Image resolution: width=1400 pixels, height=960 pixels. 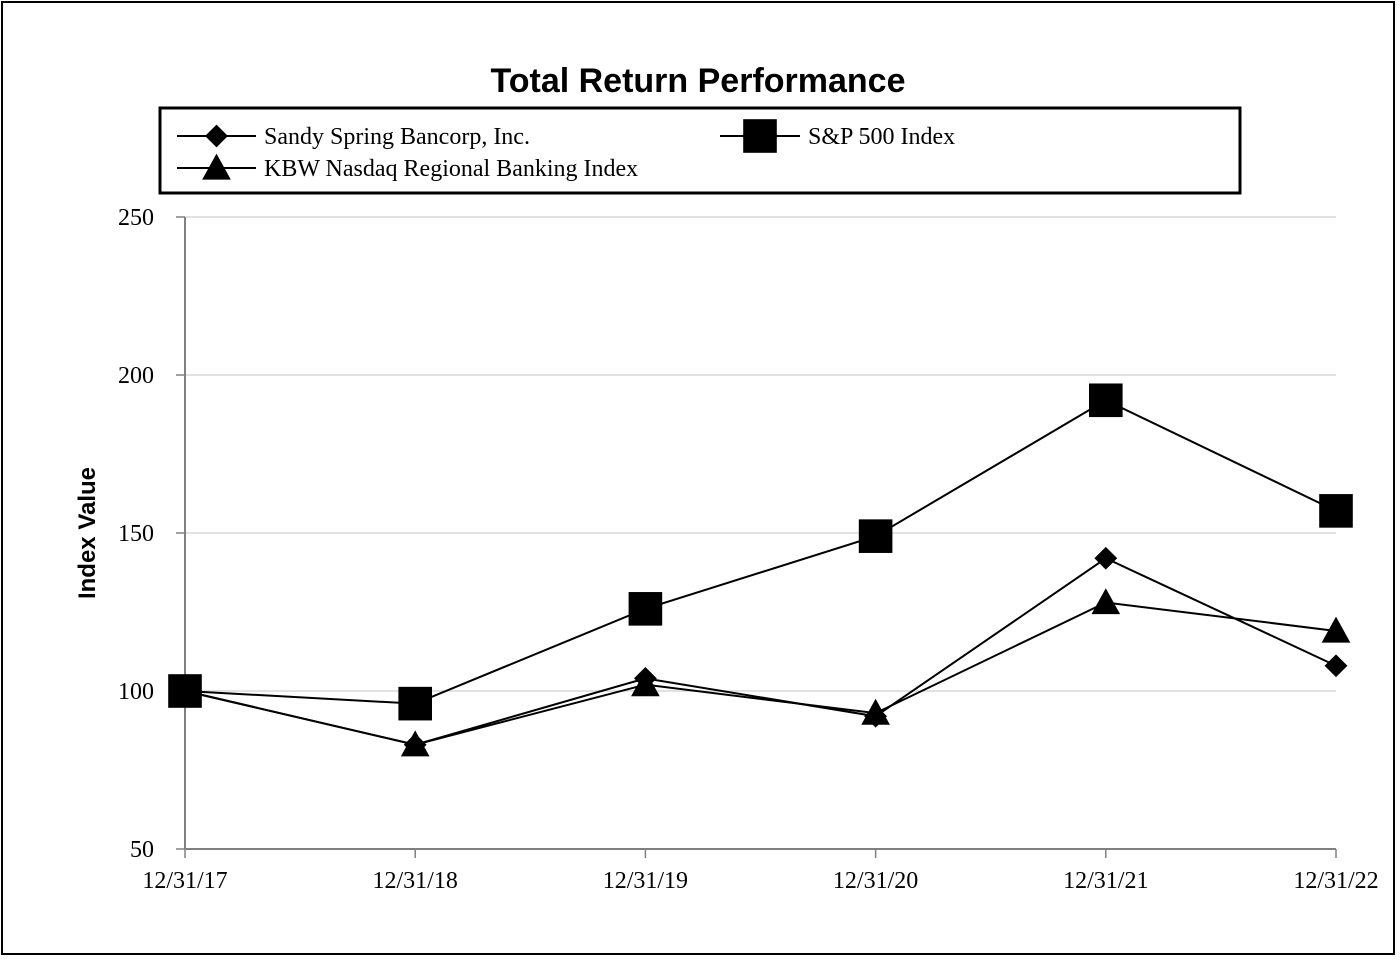 I want to click on chart-title: Total Return Performance, so click(x=697, y=81).